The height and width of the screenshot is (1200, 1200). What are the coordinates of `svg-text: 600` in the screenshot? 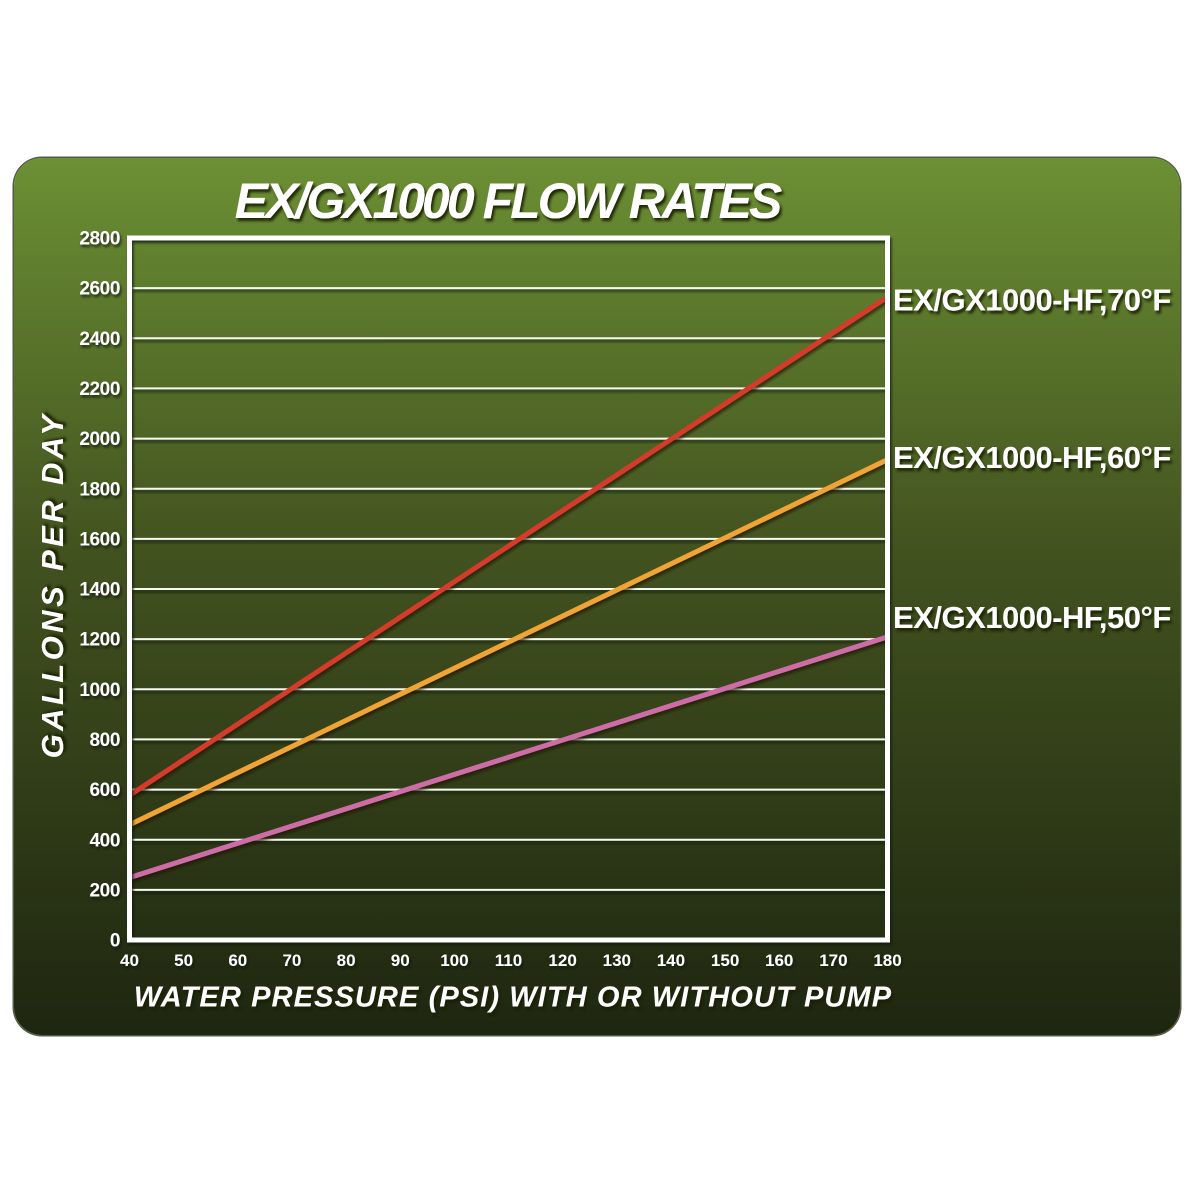 It's located at (104, 790).